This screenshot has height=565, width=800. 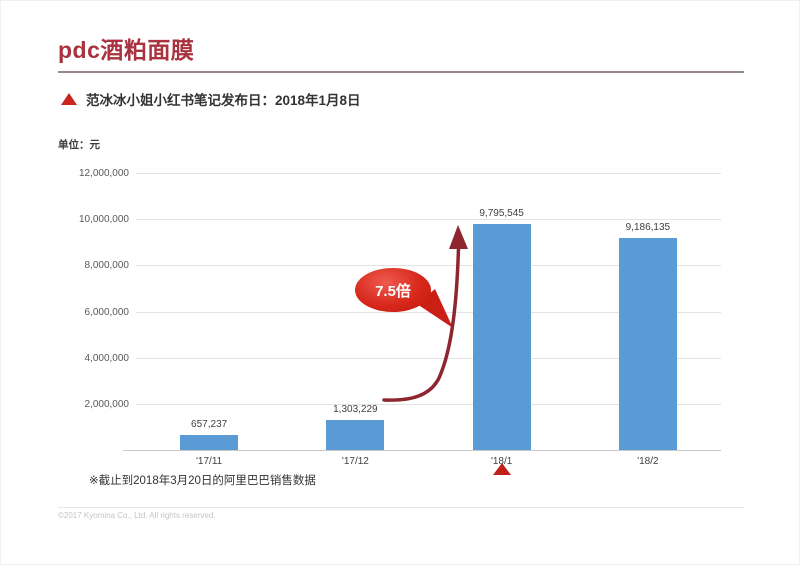 What do you see at coordinates (202, 481) in the screenshot?
I see `footnote: ※截止到2018年3月20日的阿里巴巴销售数据` at bounding box center [202, 481].